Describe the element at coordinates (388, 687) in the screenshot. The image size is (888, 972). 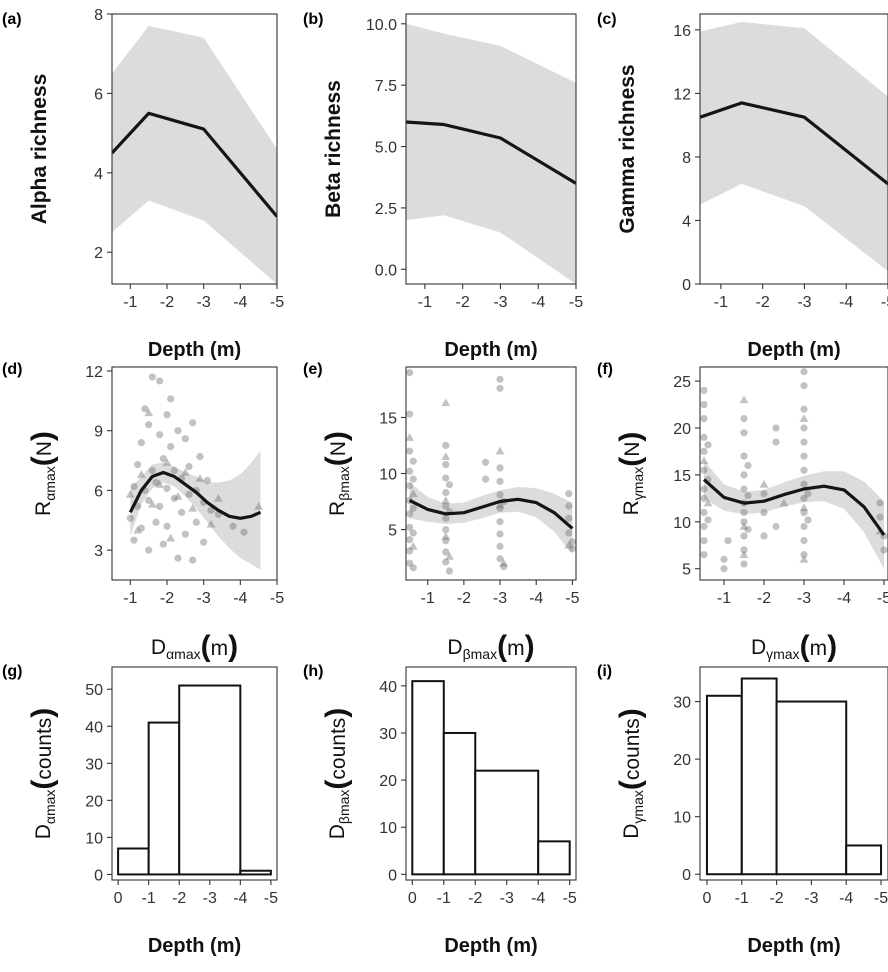
I see `y-tick-label: 40` at that location.